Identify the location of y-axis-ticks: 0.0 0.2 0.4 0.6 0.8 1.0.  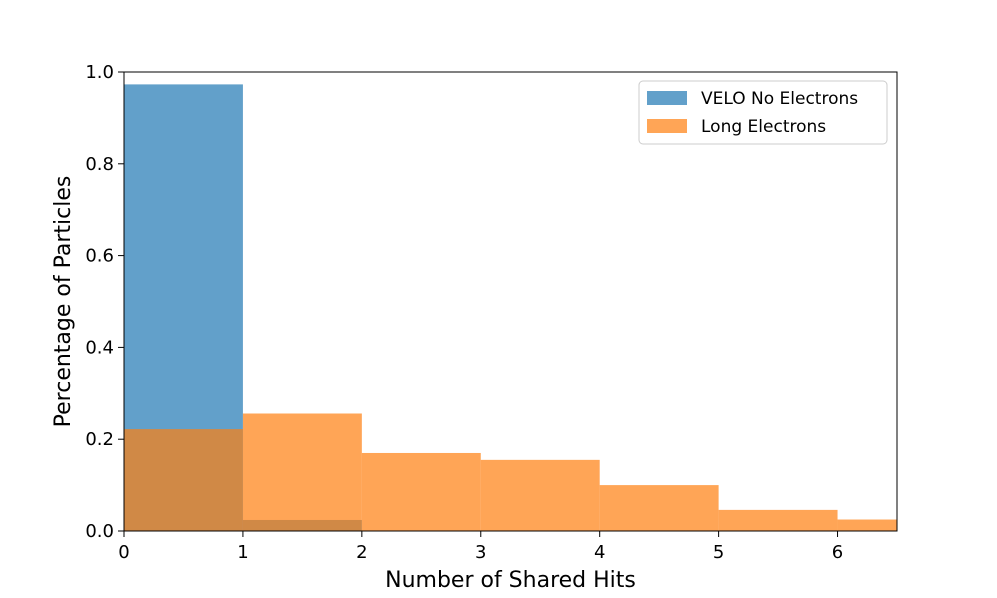
(104, 302).